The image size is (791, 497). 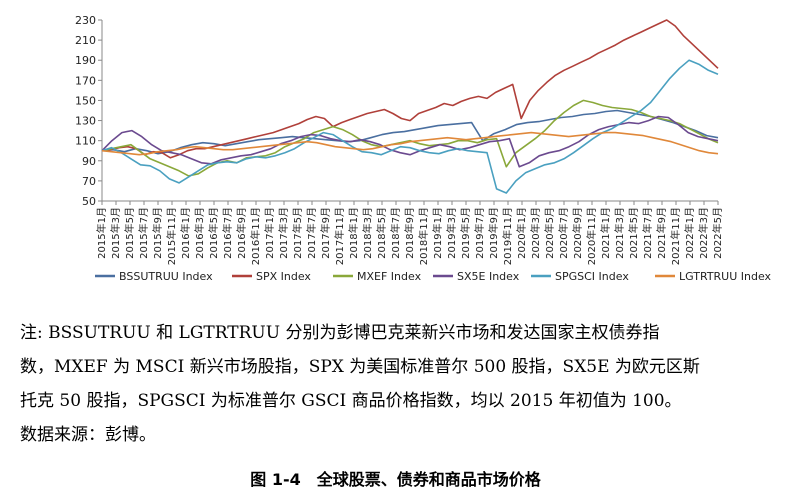 I want to click on note-source: 数据来源：彭博。, so click(x=88, y=435).